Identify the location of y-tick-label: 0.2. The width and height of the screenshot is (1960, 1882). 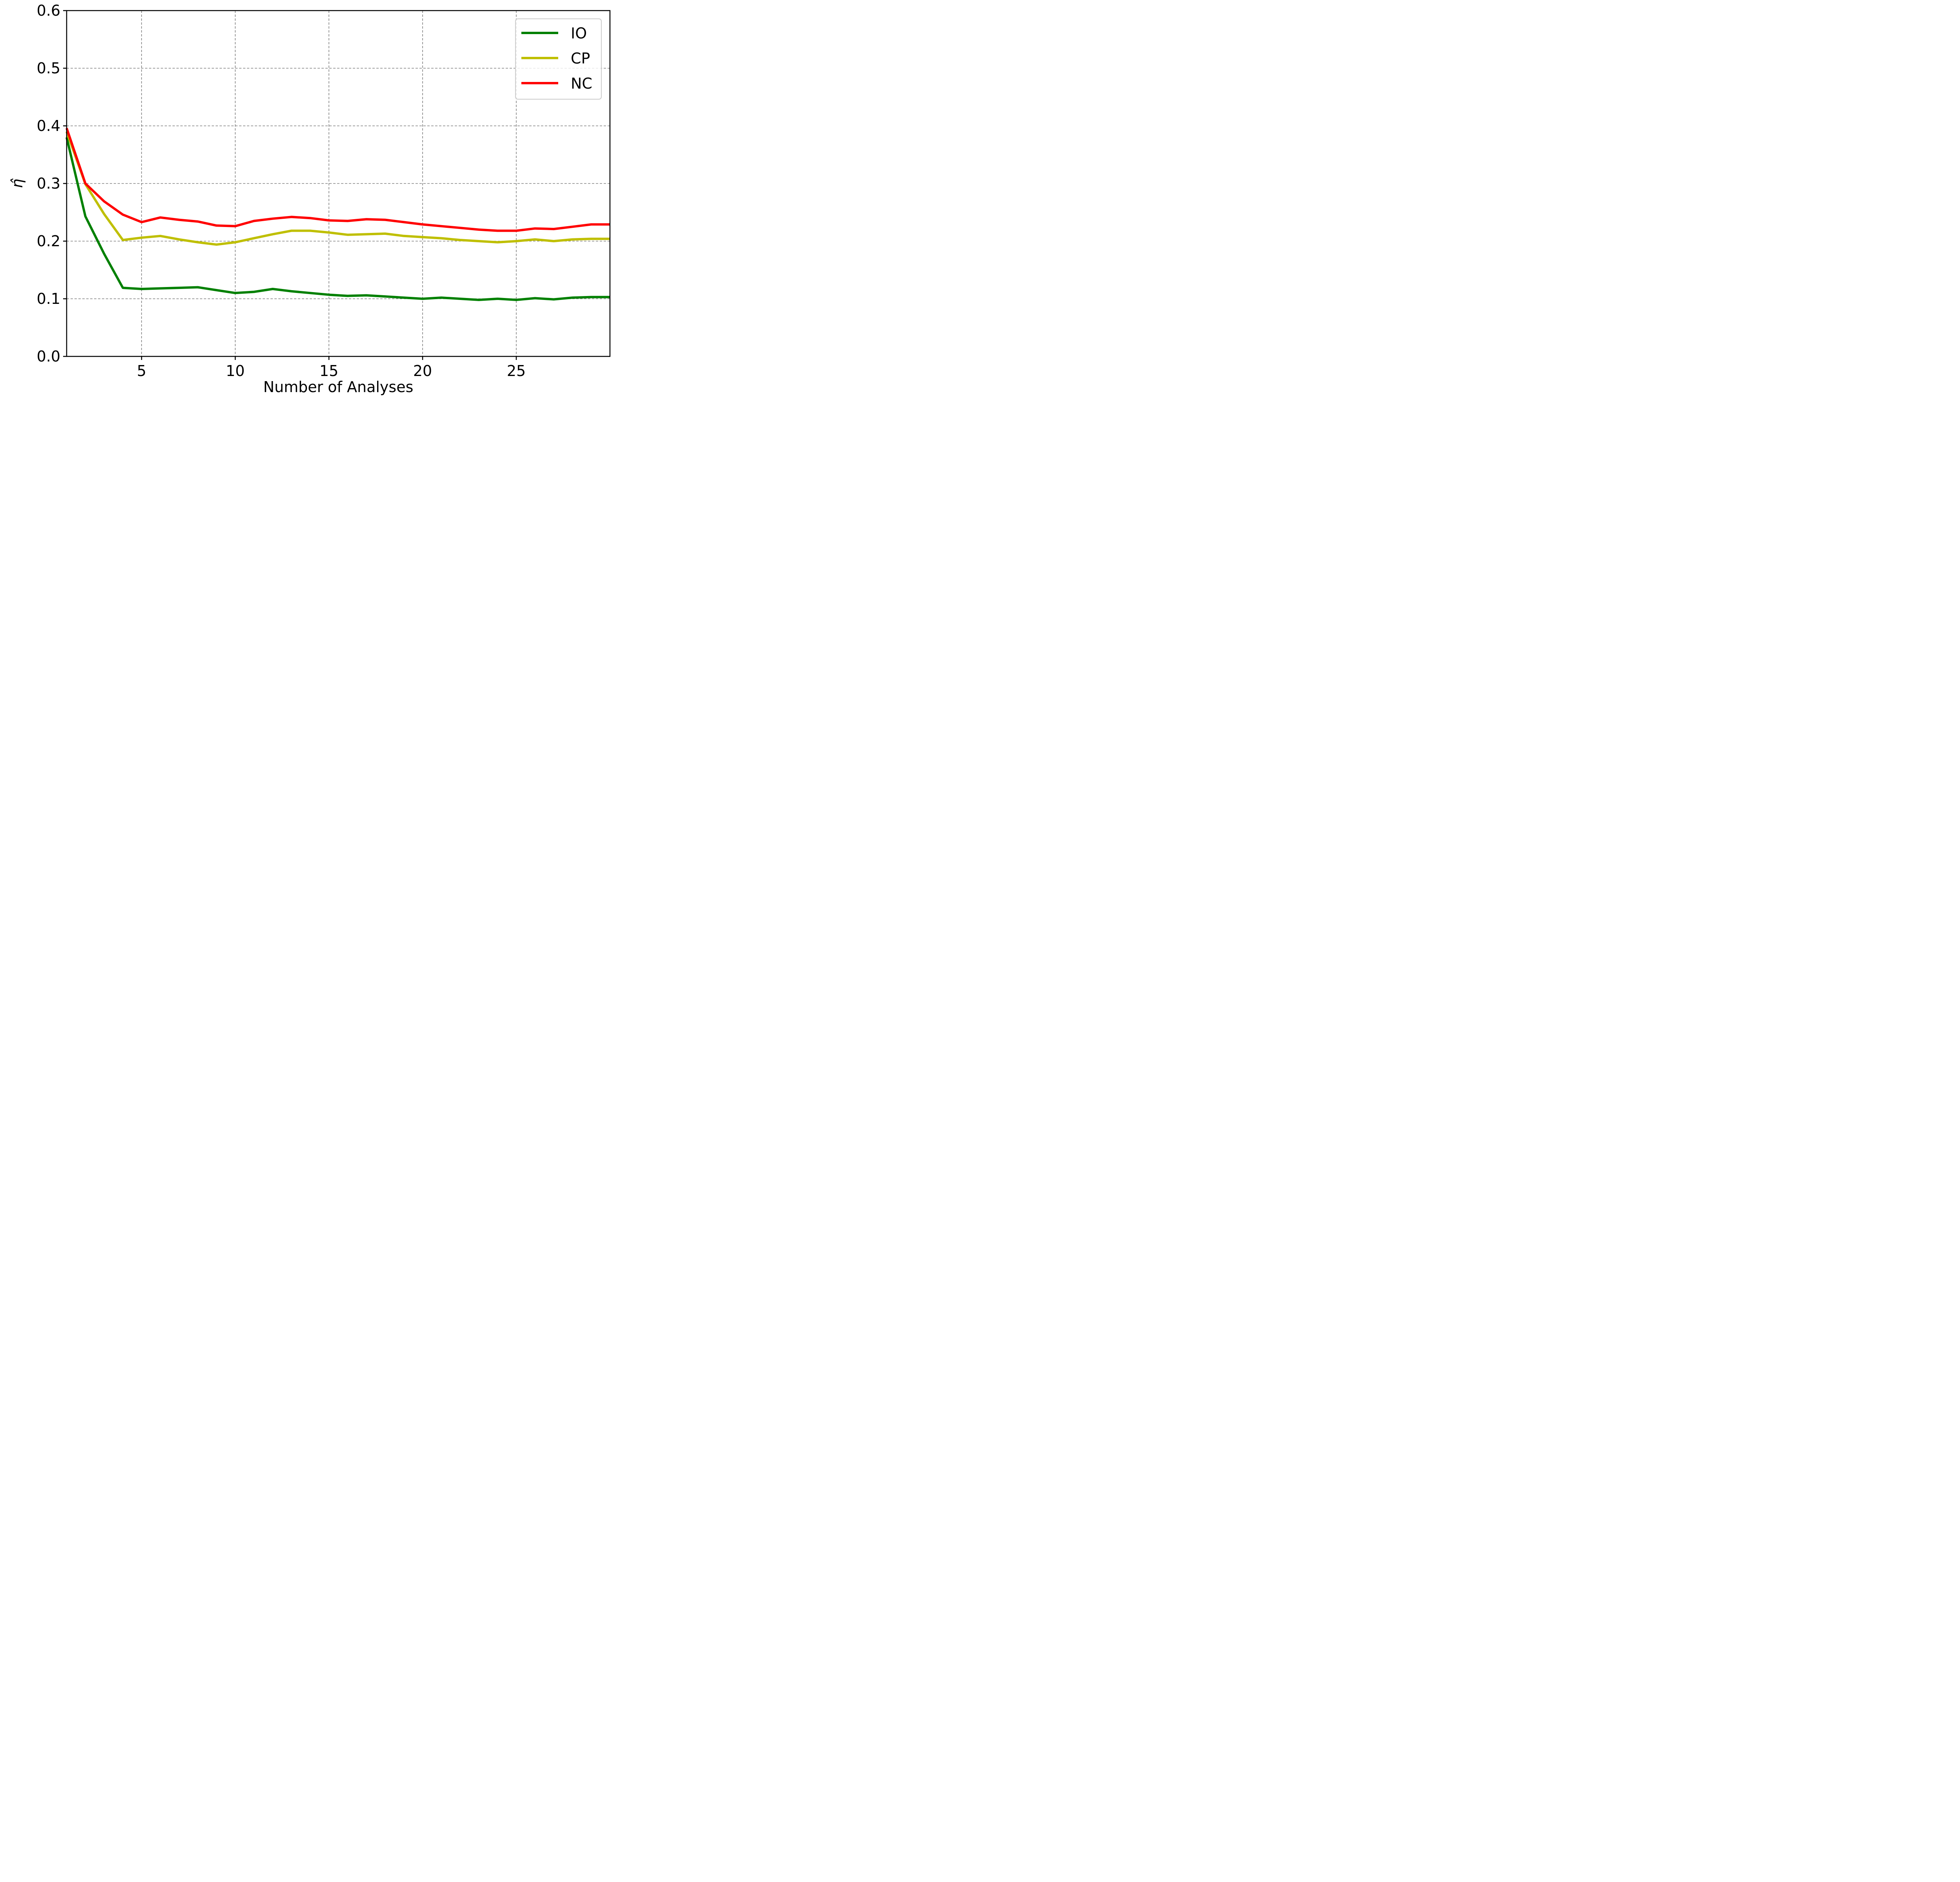
(48, 241).